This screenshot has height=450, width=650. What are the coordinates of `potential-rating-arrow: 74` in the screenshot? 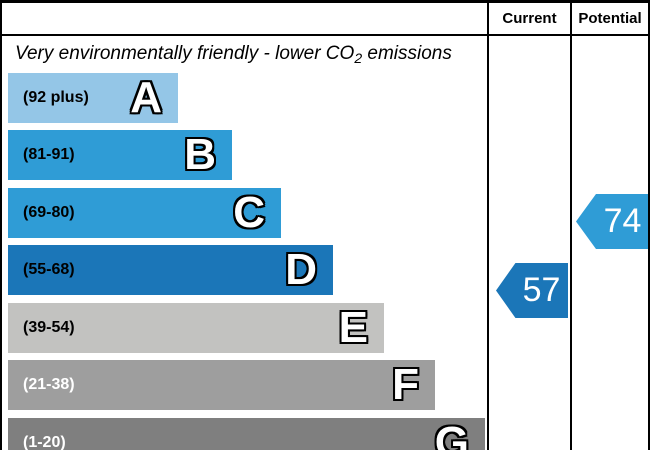 It's located at (612, 221).